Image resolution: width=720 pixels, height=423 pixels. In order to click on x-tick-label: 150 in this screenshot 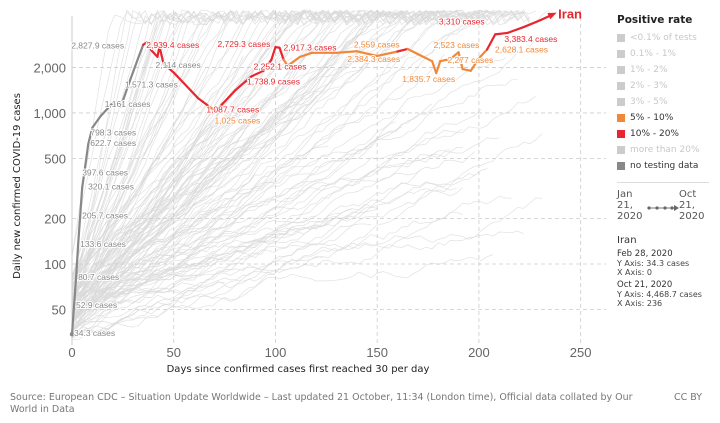, I will do `click(377, 352)`.